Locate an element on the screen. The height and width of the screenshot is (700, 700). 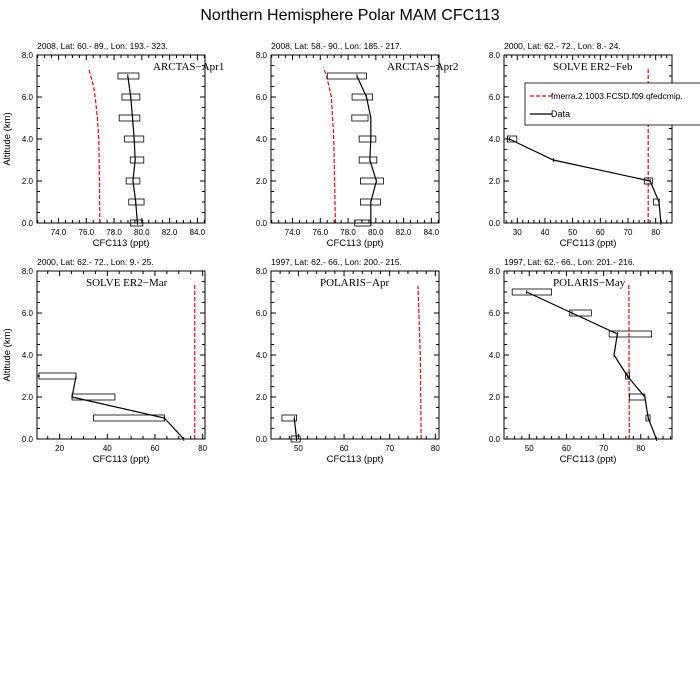
panel-subtitle: 2008, Lat: 58.- 90., Lon: 185.- 217. is located at coordinates (336, 46).